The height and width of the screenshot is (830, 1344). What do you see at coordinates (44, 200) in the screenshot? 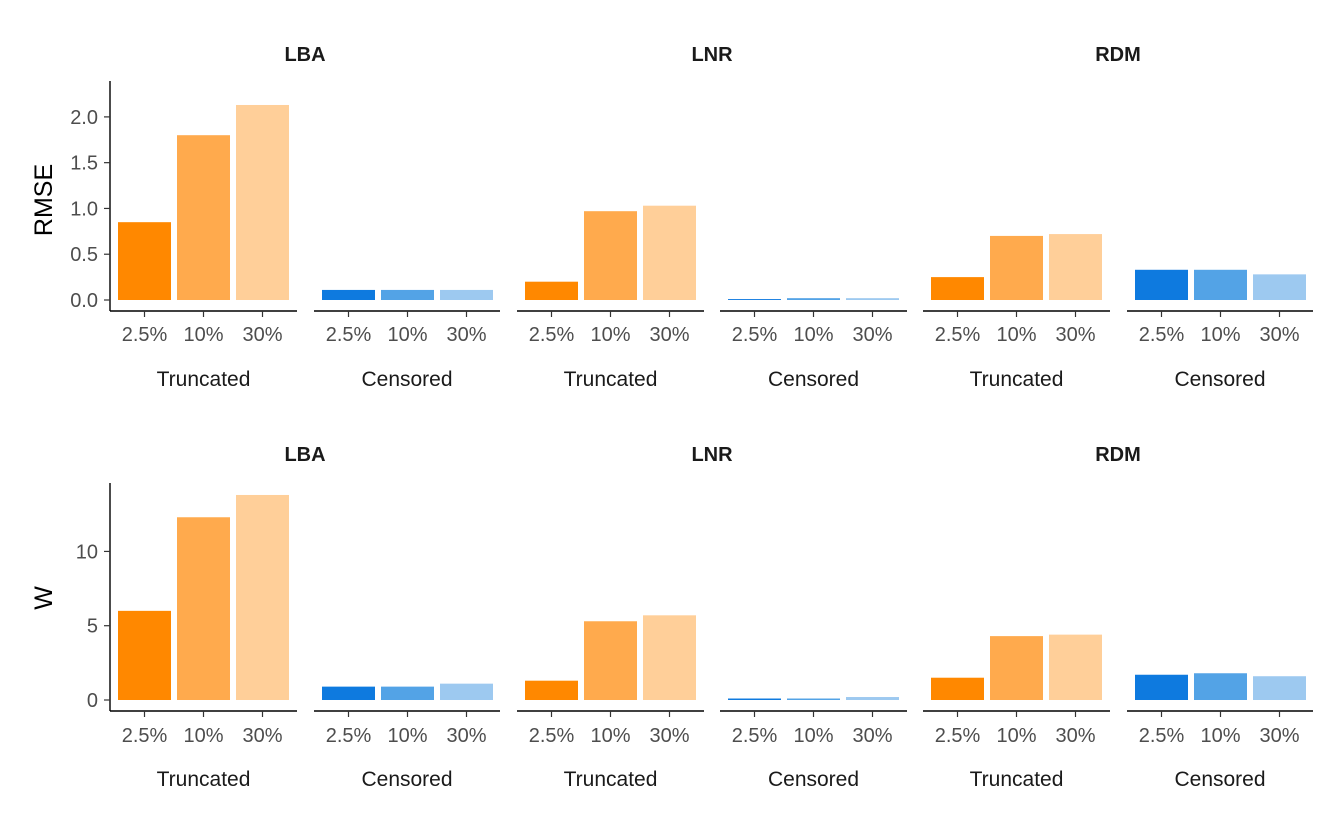
I see `y-axis-title: RMSE` at bounding box center [44, 200].